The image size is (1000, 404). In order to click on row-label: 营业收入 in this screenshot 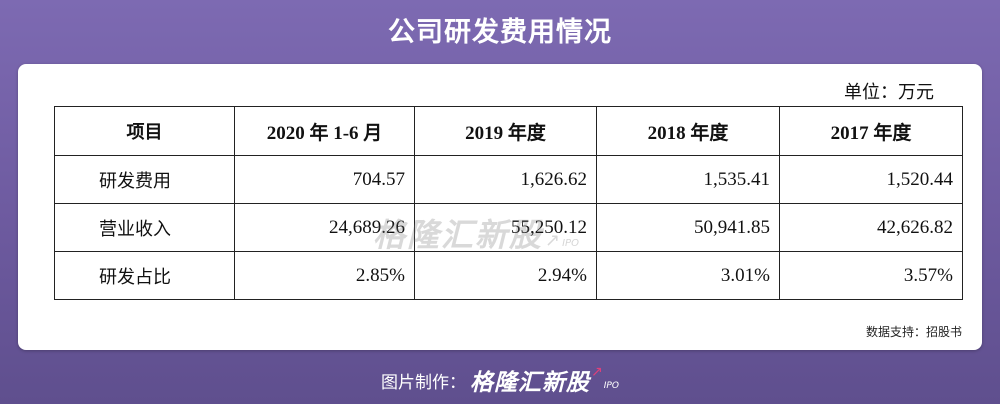, I will do `click(144, 227)`.